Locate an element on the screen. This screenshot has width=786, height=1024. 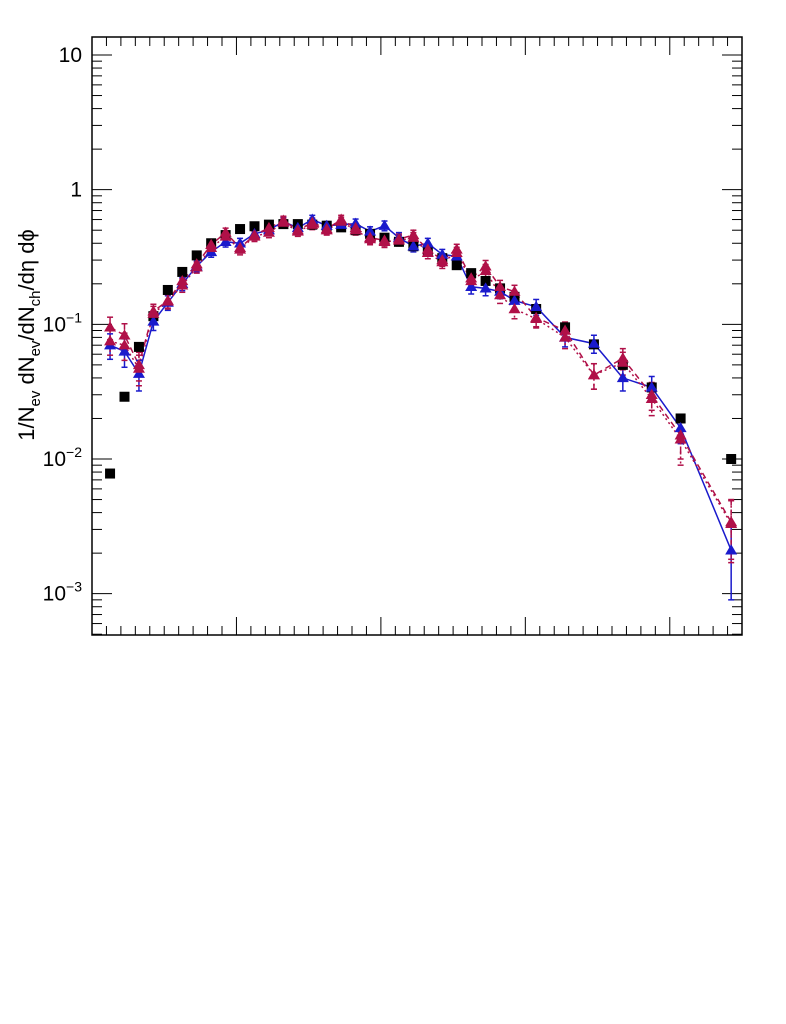
y-tick-label: 10⁻¹ is located at coordinates (63, 322).